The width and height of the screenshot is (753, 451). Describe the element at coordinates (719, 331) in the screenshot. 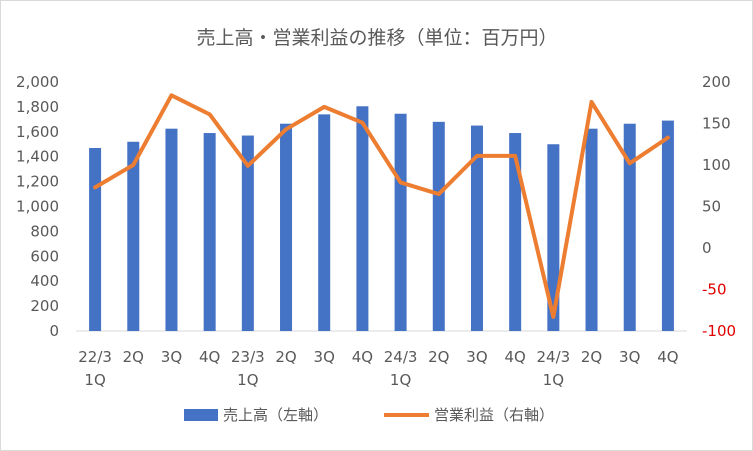

I see `right-tick-label: -100` at that location.